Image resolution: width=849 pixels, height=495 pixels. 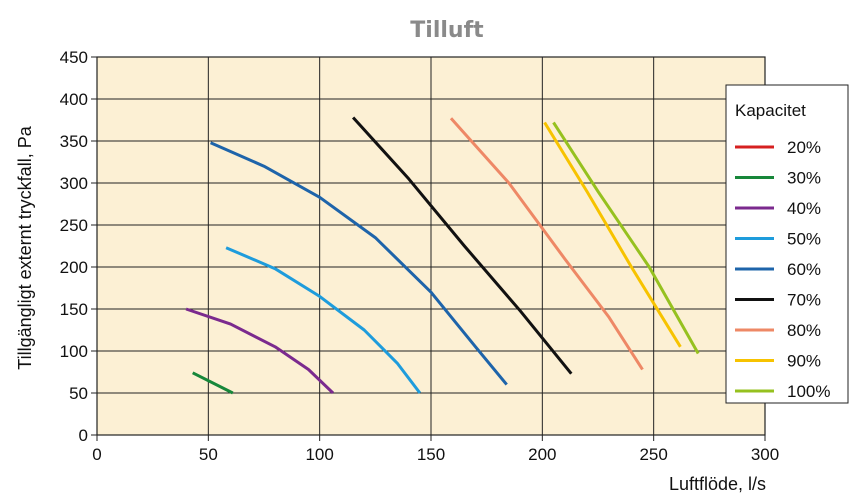 I want to click on series-line-70pct, so click(x=462, y=245).